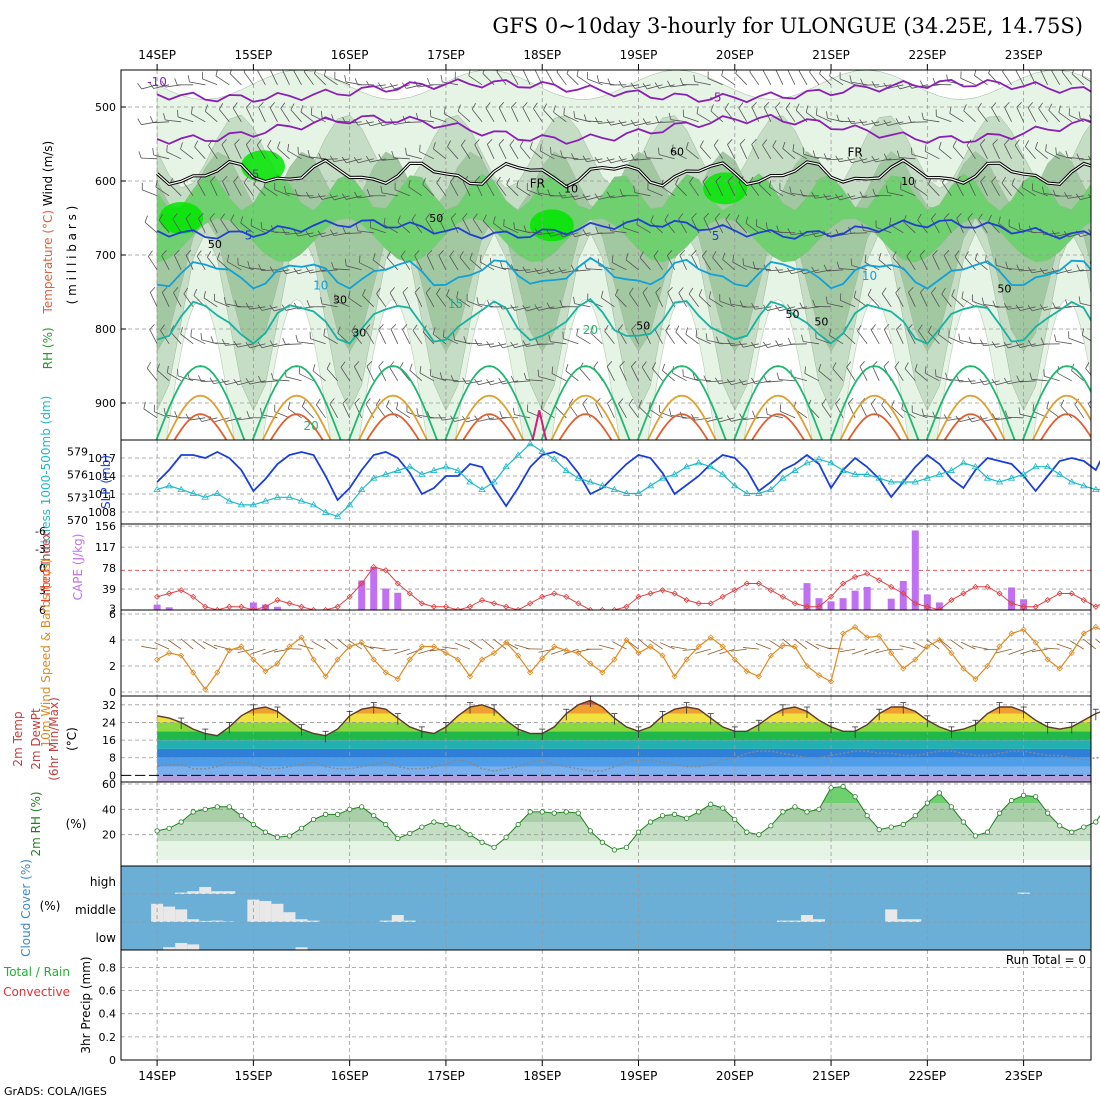 This screenshot has height=1100, width=1100. What do you see at coordinates (42, 590) in the screenshot?
I see `li-tick-label: 3` at bounding box center [42, 590].